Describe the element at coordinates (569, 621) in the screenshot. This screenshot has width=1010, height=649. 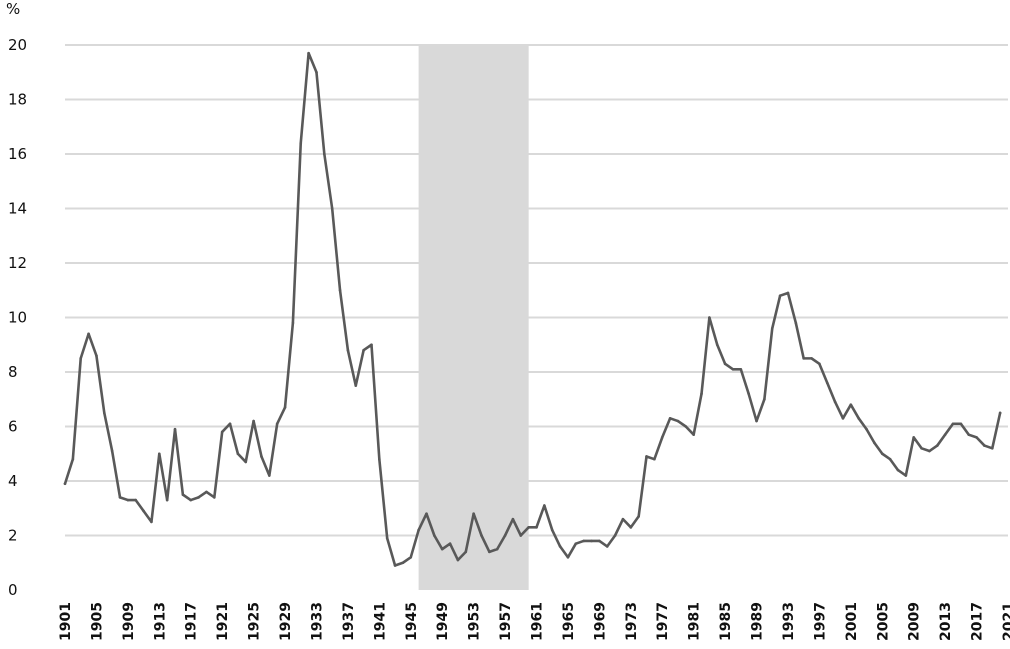
I see `x-tick-label: 1965` at that location.